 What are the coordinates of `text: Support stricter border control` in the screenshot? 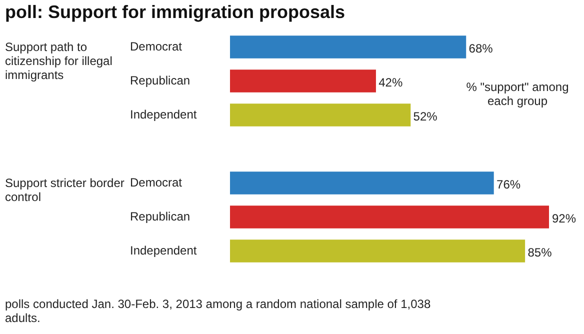 It's located at (65, 190).